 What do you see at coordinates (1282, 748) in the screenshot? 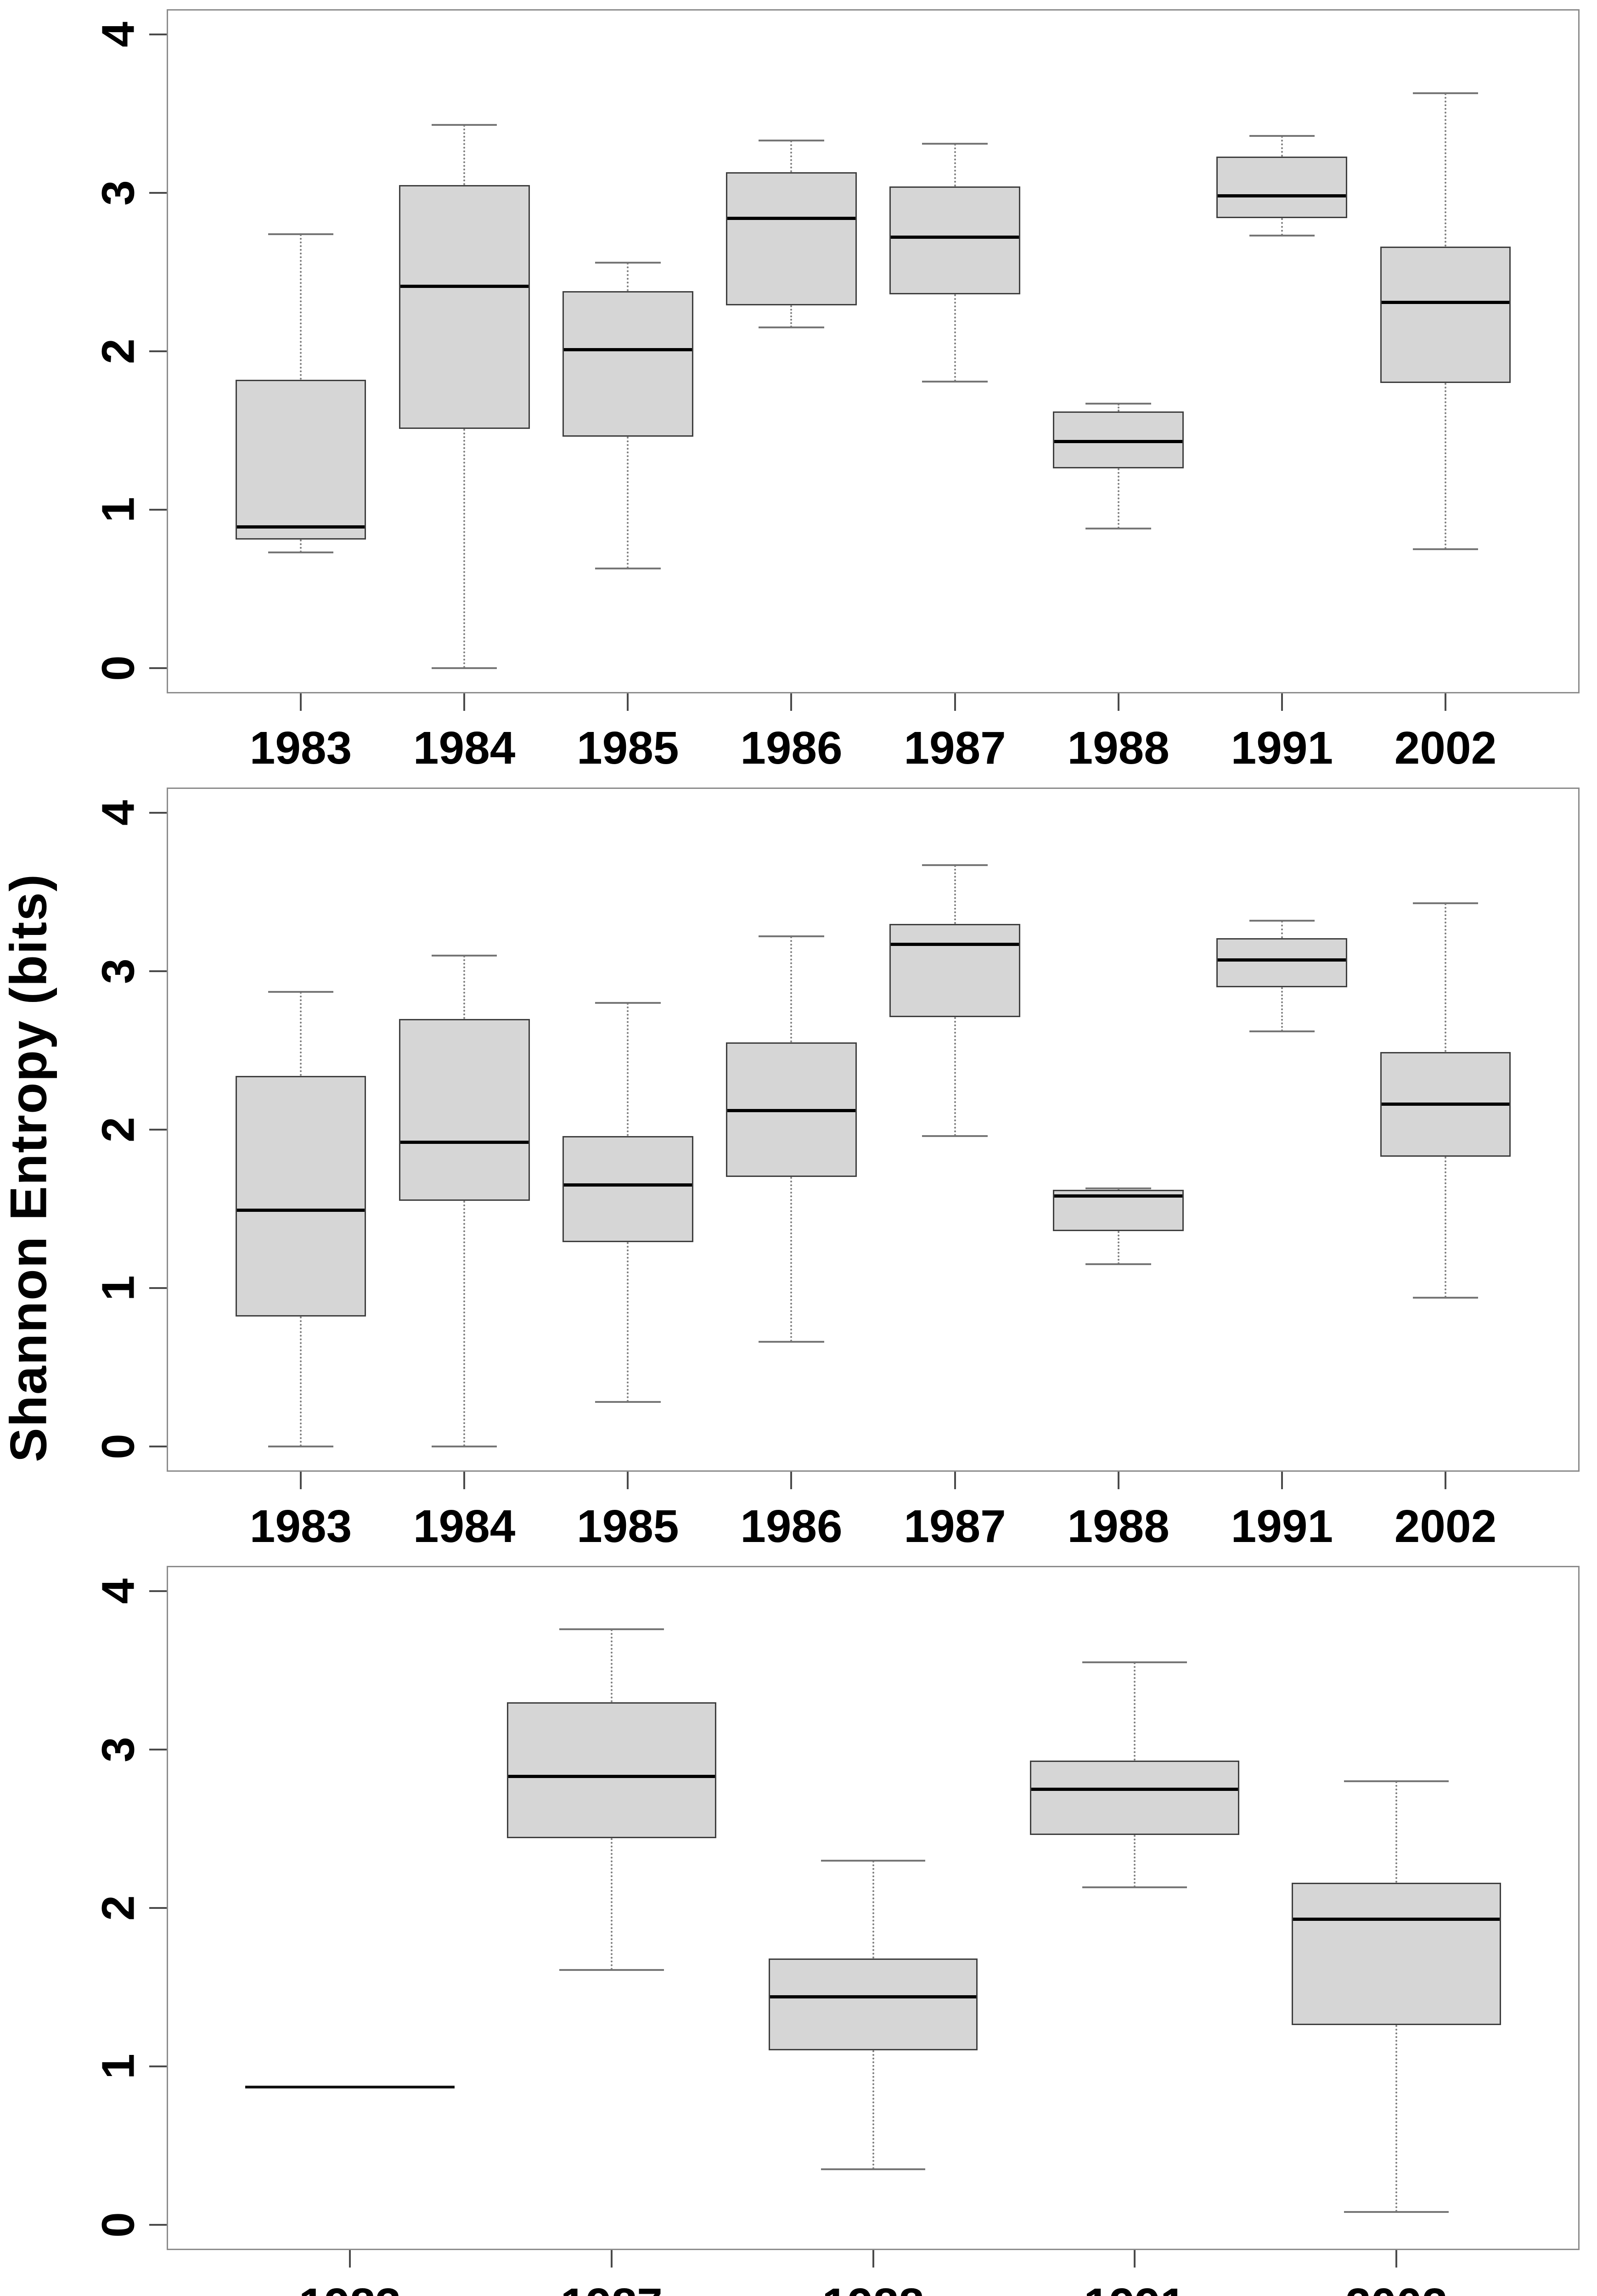
I see `x-tick-label: 1991` at bounding box center [1282, 748].